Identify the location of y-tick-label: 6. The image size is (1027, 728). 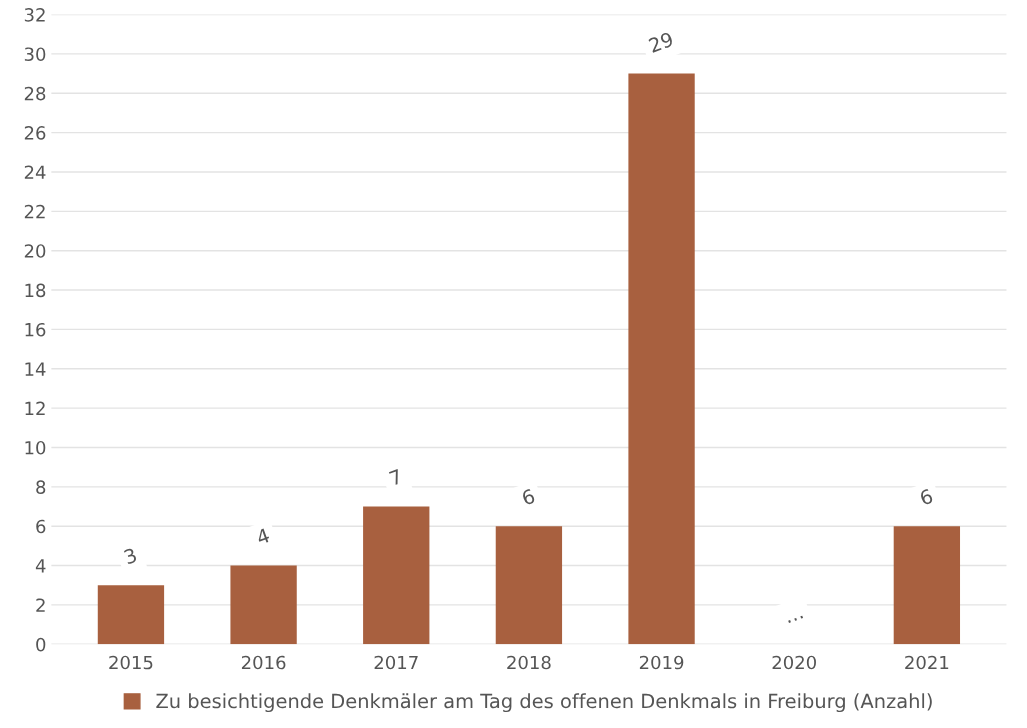
(41, 526).